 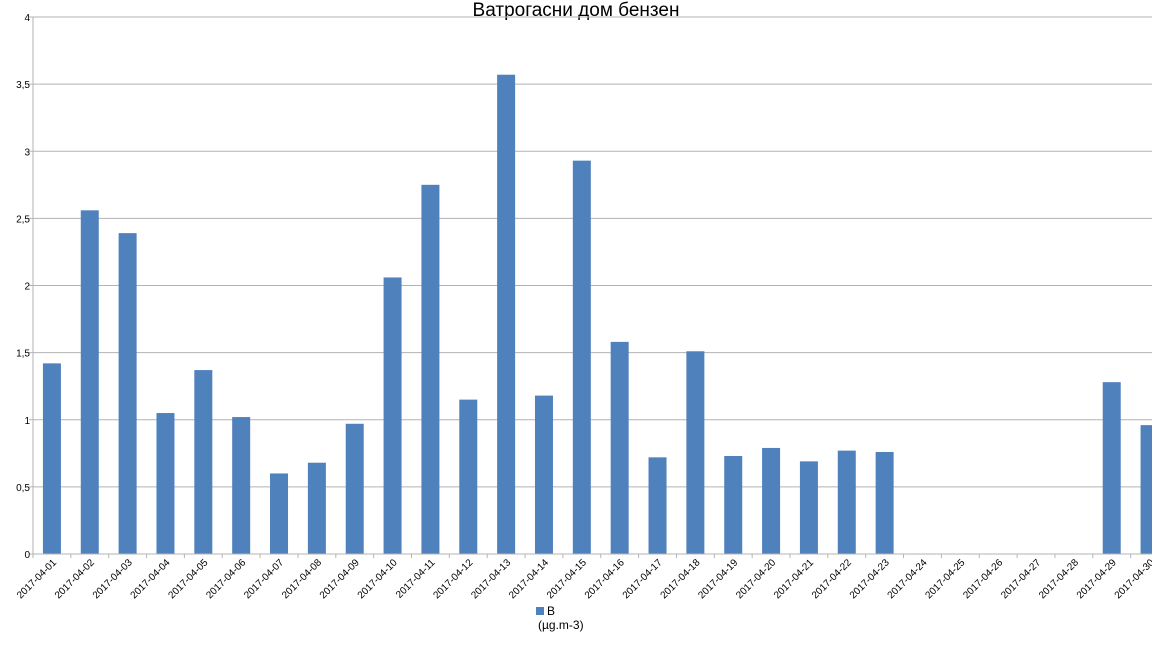 What do you see at coordinates (1132, 579) in the screenshot?
I see `x-tick-label: 2017-04-30` at bounding box center [1132, 579].